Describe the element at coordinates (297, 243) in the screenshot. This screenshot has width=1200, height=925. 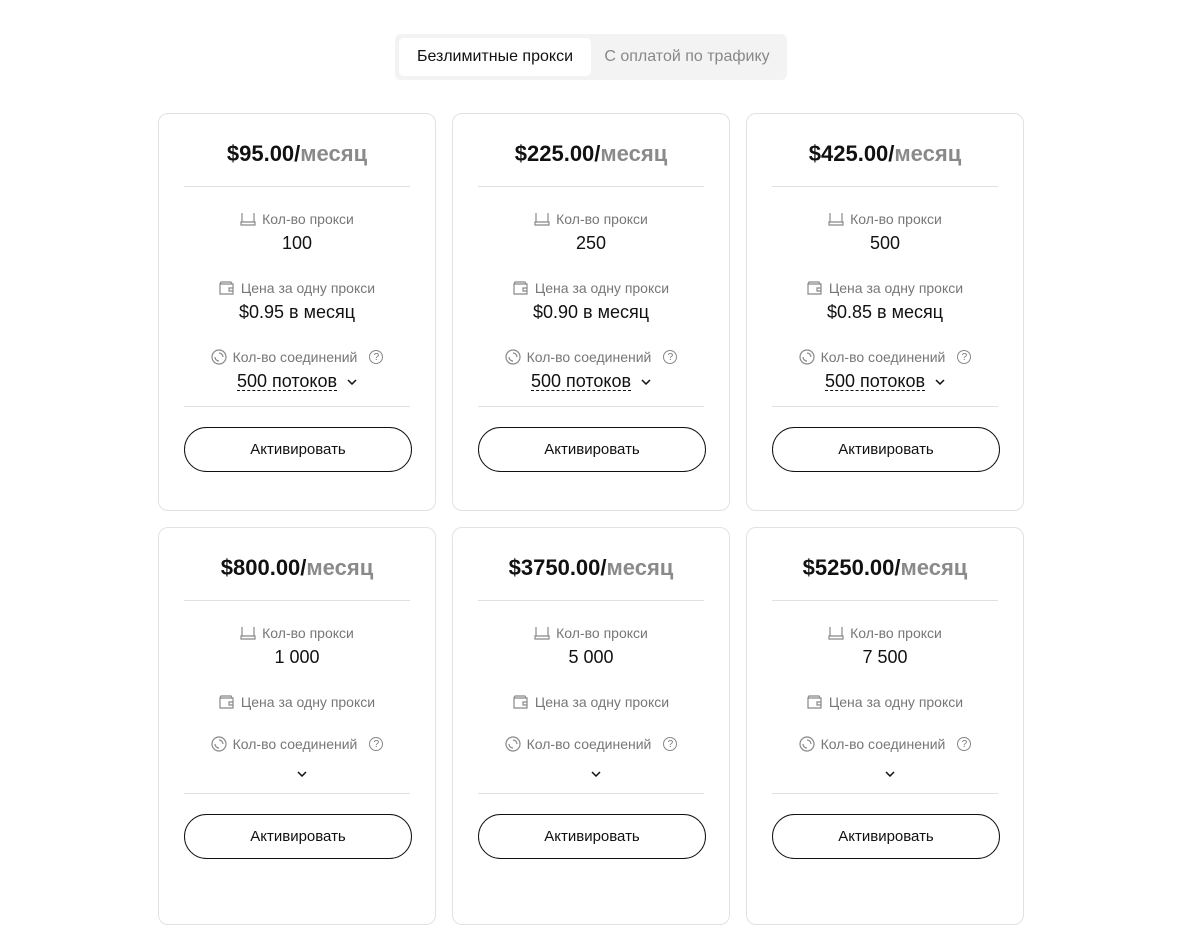
I see `proxy-count-value: 100` at that location.